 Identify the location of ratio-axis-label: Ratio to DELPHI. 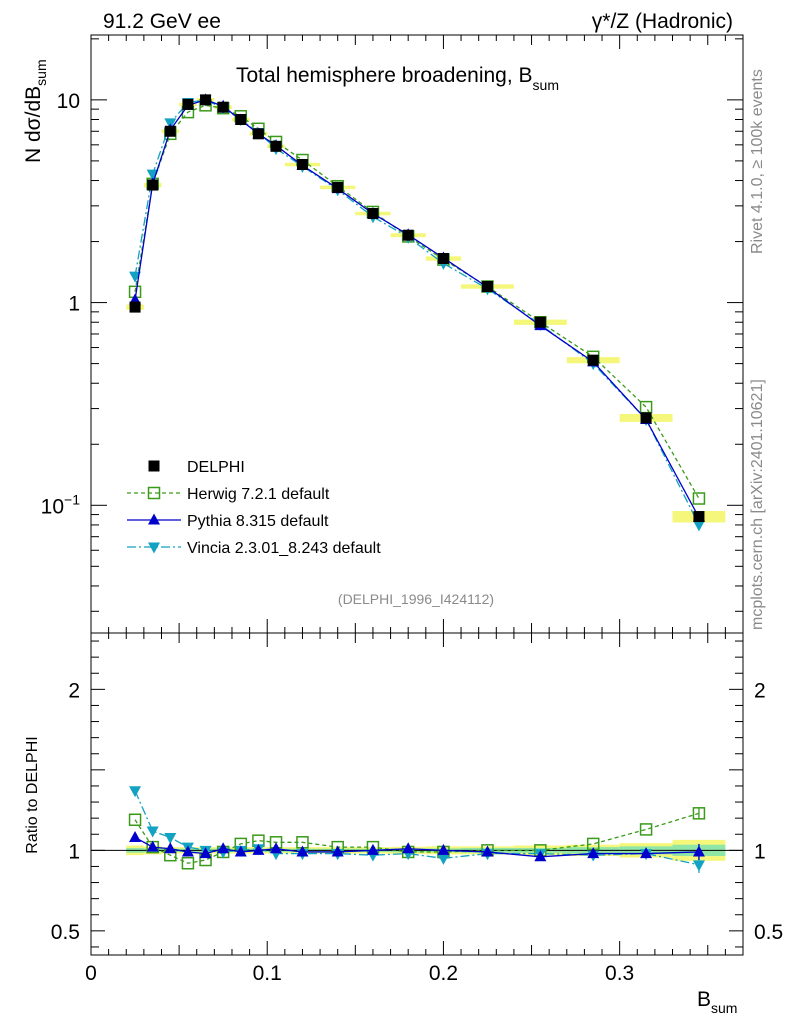
(32, 794).